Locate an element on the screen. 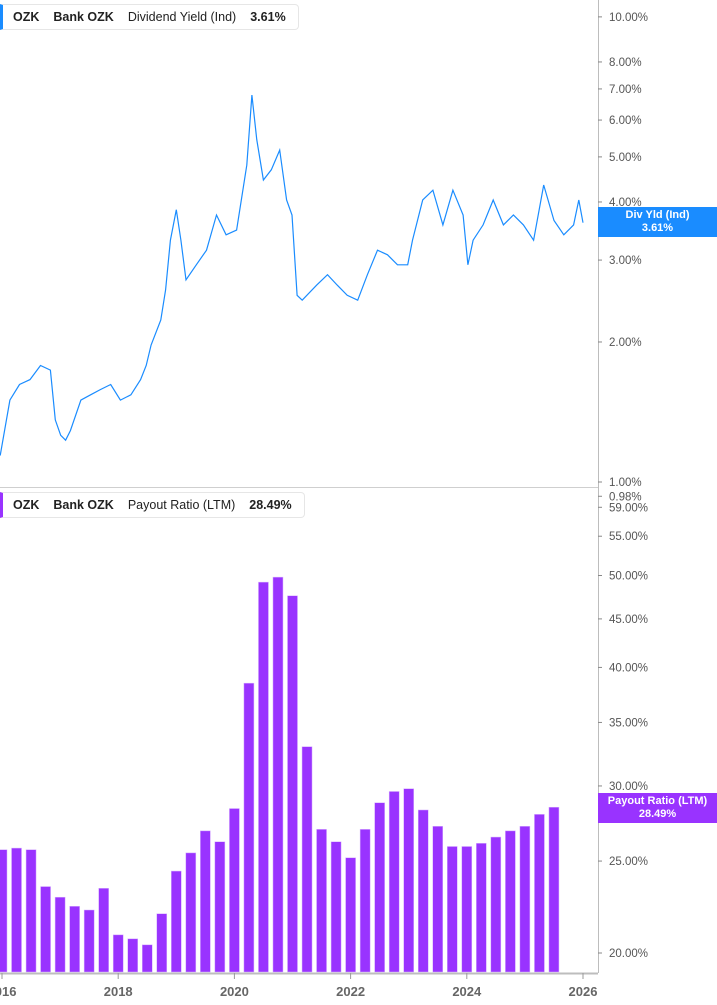  y-tick-label: 6.00% is located at coordinates (625, 121).